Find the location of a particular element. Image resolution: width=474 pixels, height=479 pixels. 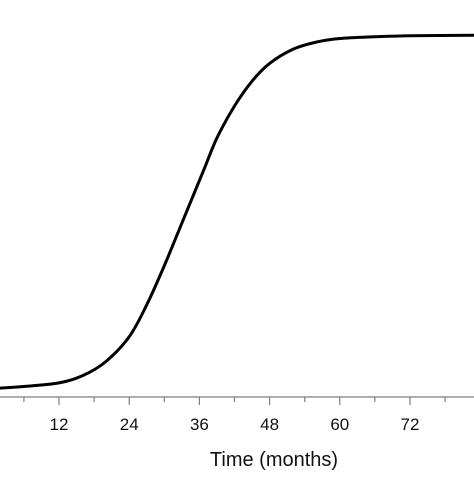

x-ticks is located at coordinates (234, 401).